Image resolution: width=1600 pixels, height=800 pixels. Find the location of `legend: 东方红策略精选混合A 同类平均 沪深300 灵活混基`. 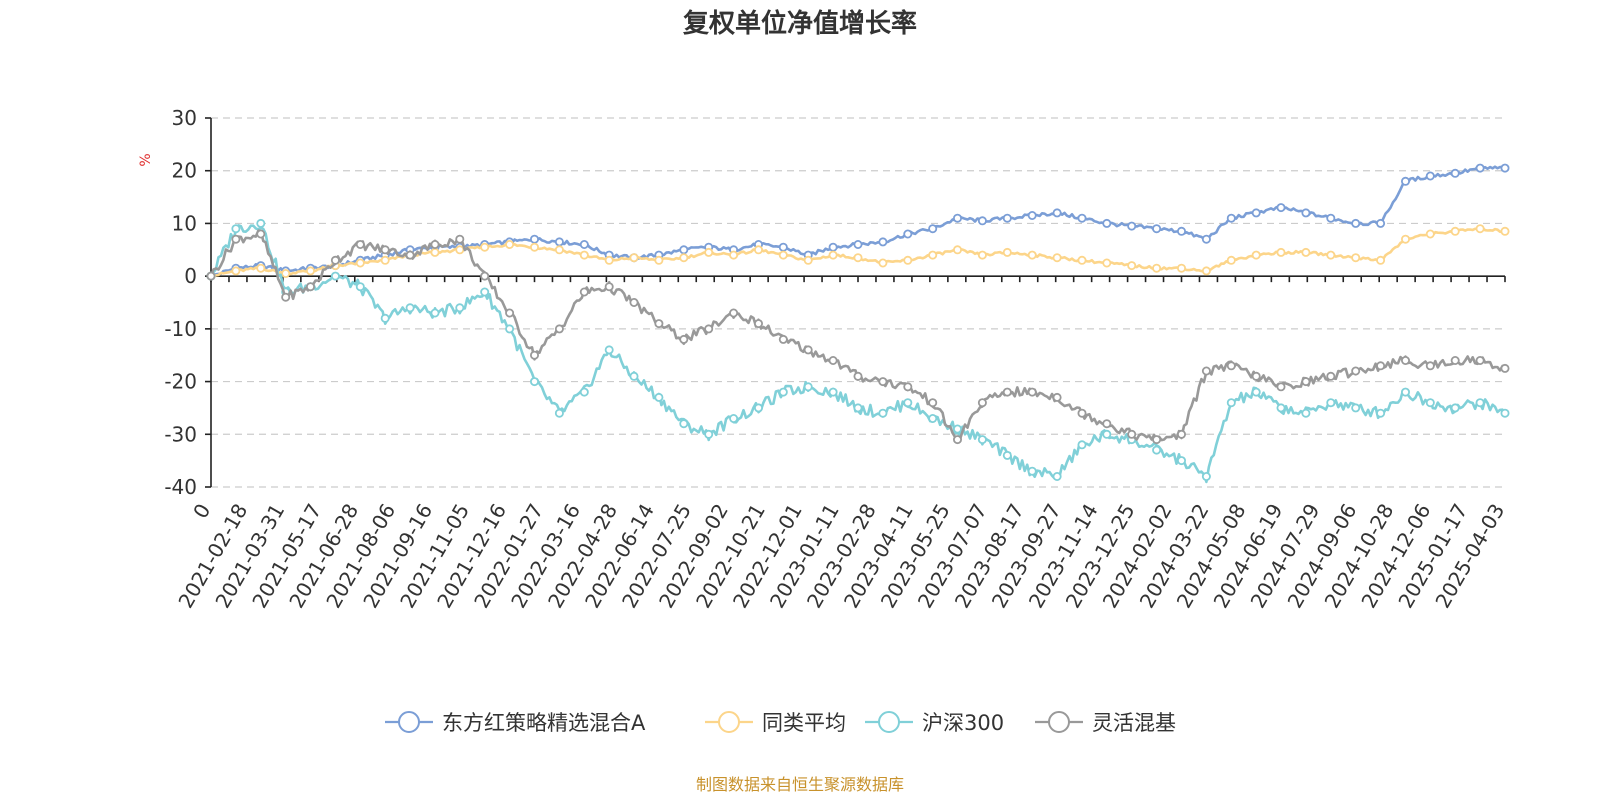

legend: 东方红策略精选混合A 同类平均 沪深300 灵活混基 is located at coordinates (780, 723).